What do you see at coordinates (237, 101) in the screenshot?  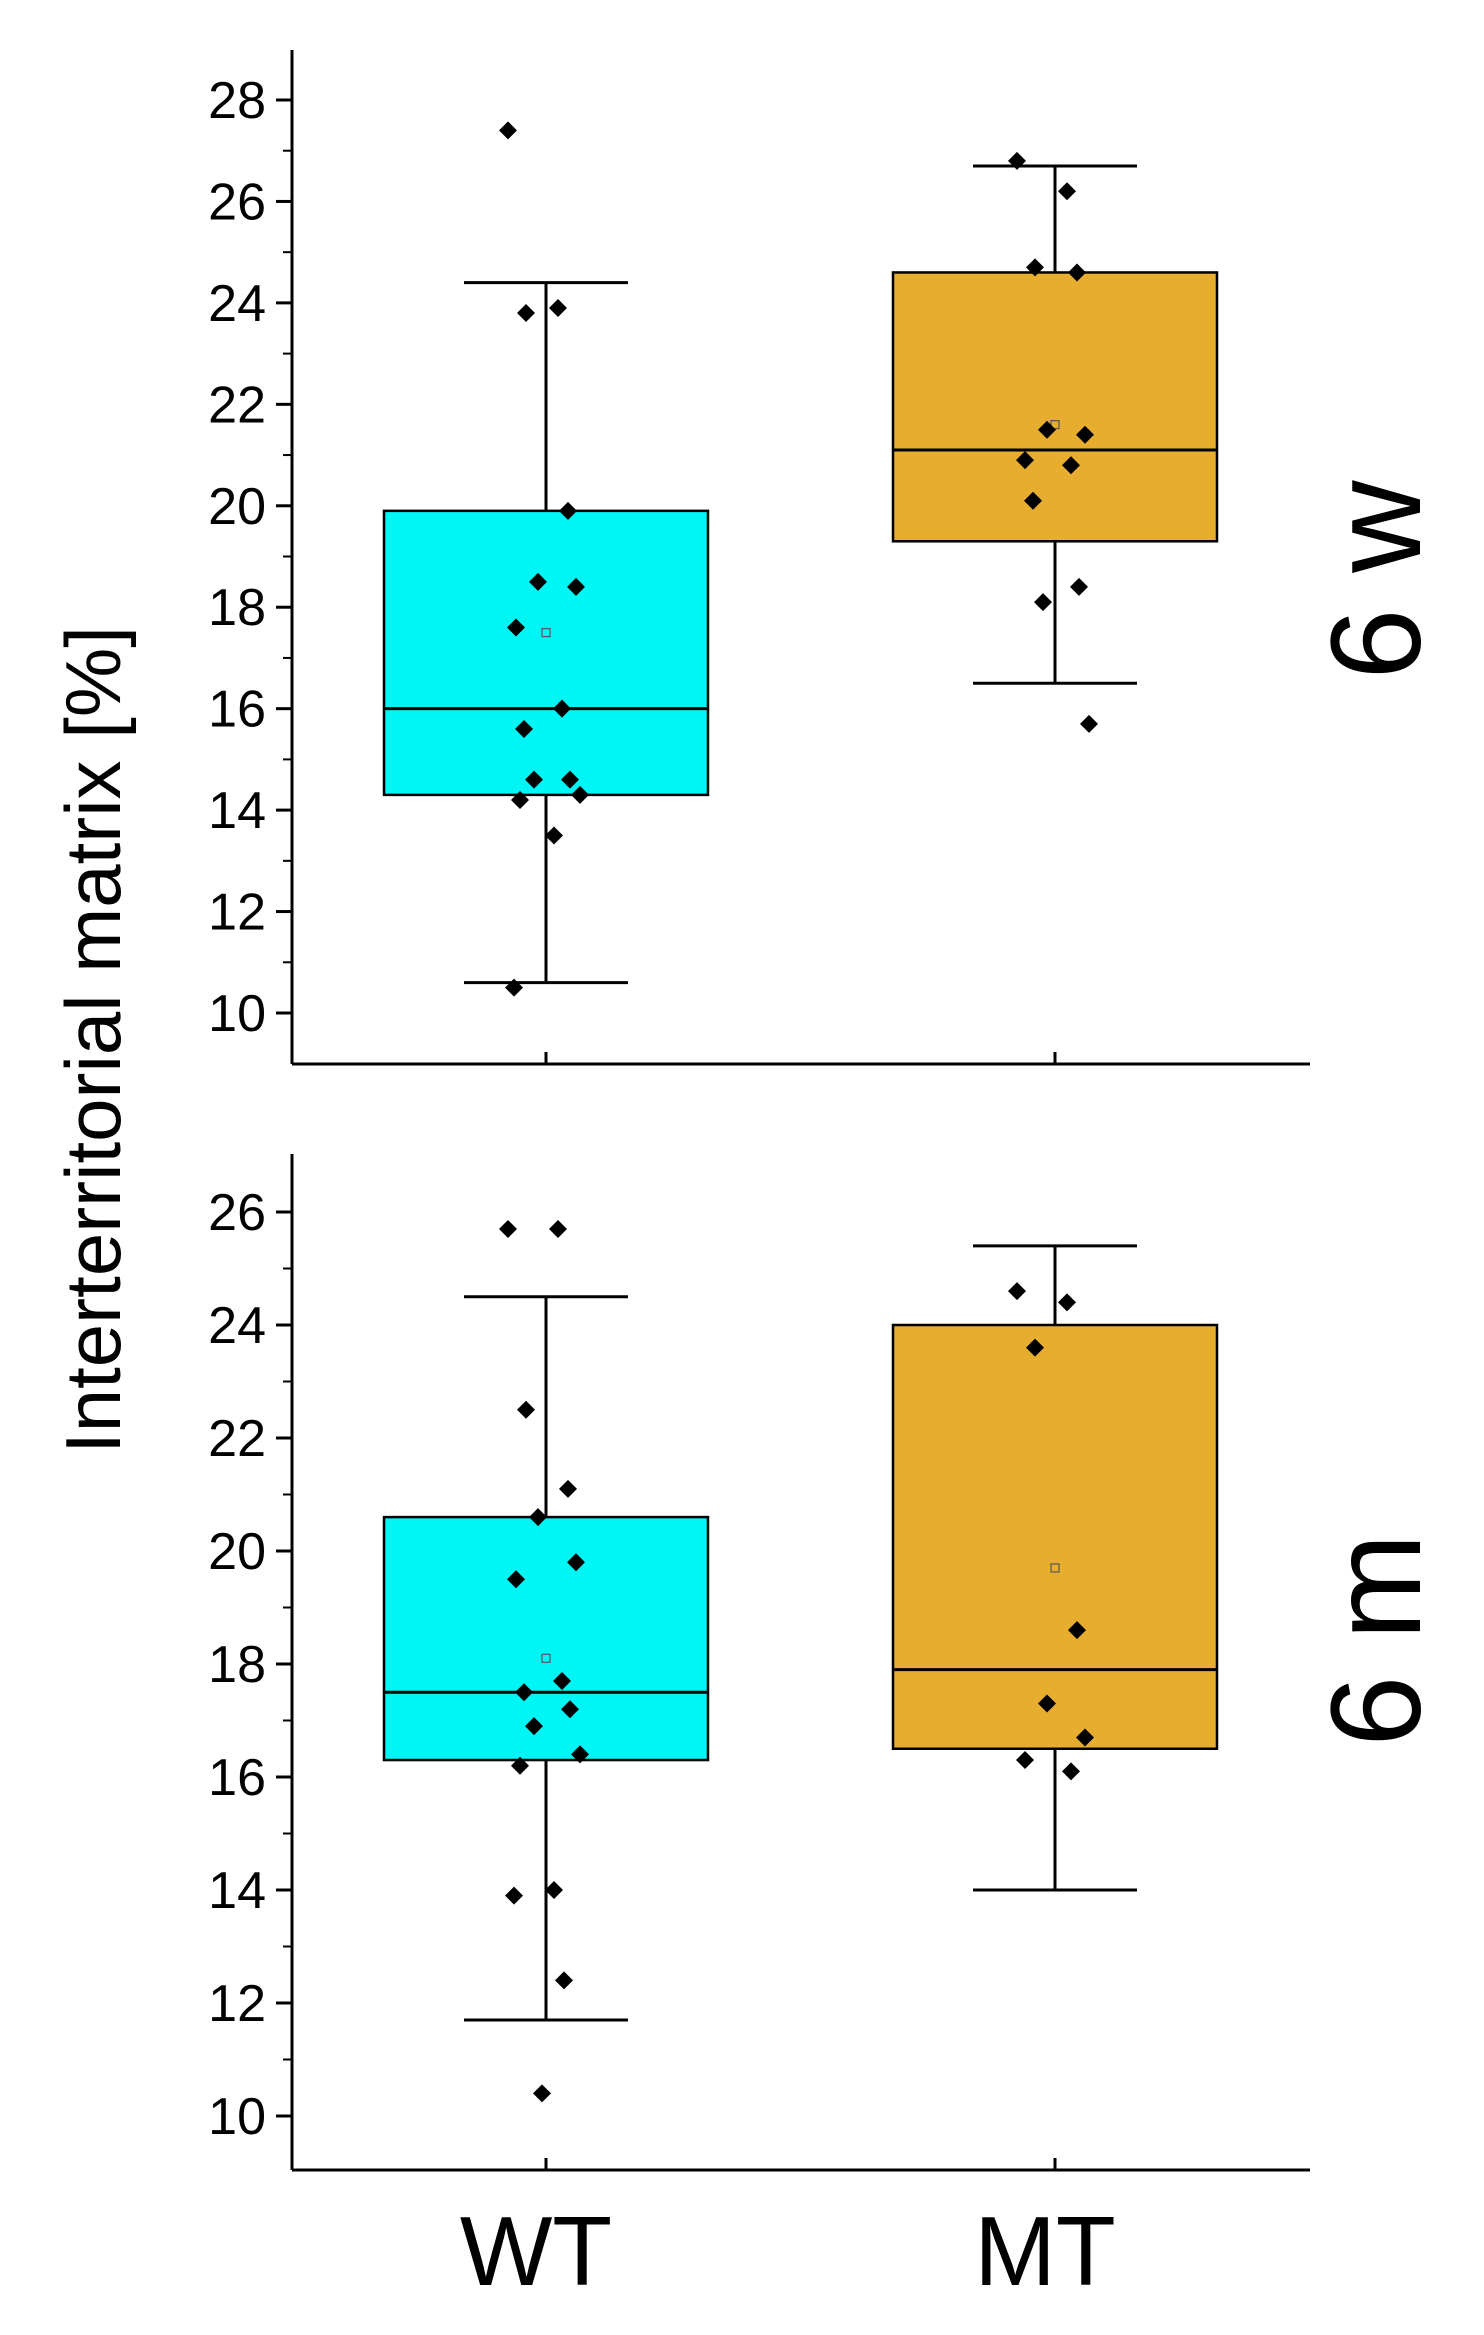 I see `y-tick-label: 28` at bounding box center [237, 101].